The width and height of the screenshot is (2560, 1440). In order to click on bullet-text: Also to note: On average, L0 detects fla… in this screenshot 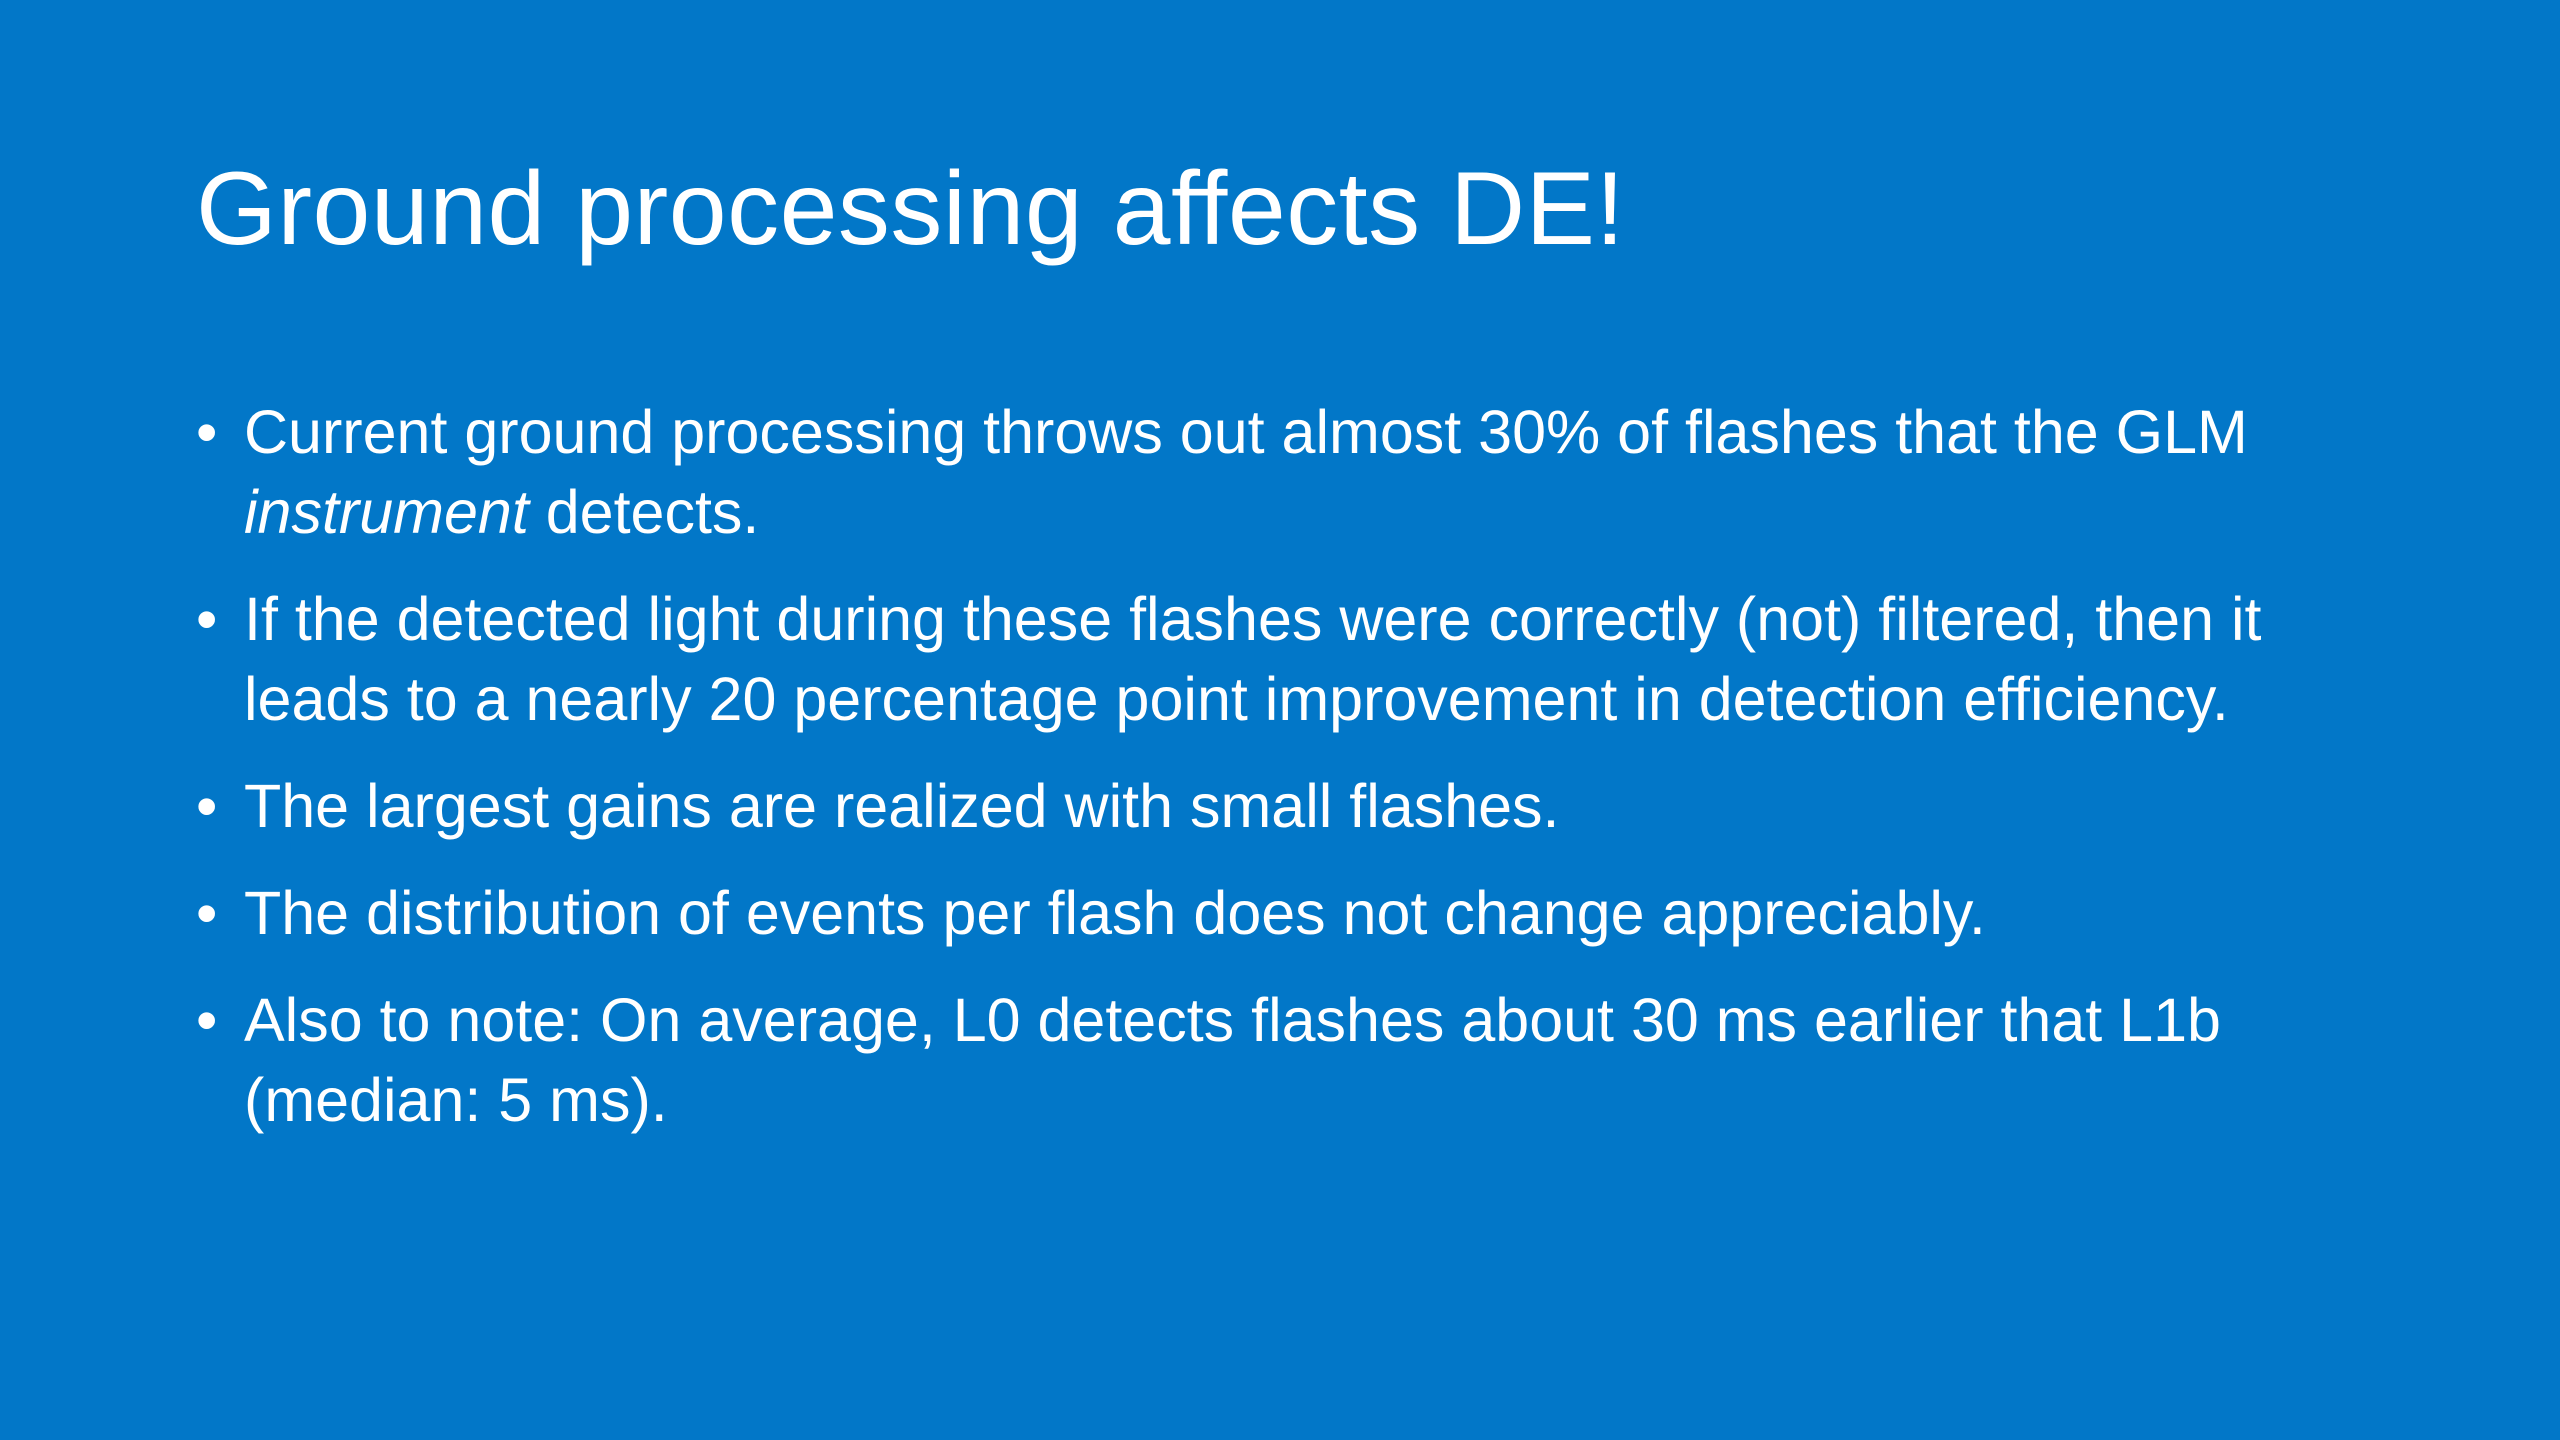, I will do `click(1232, 1060)`.